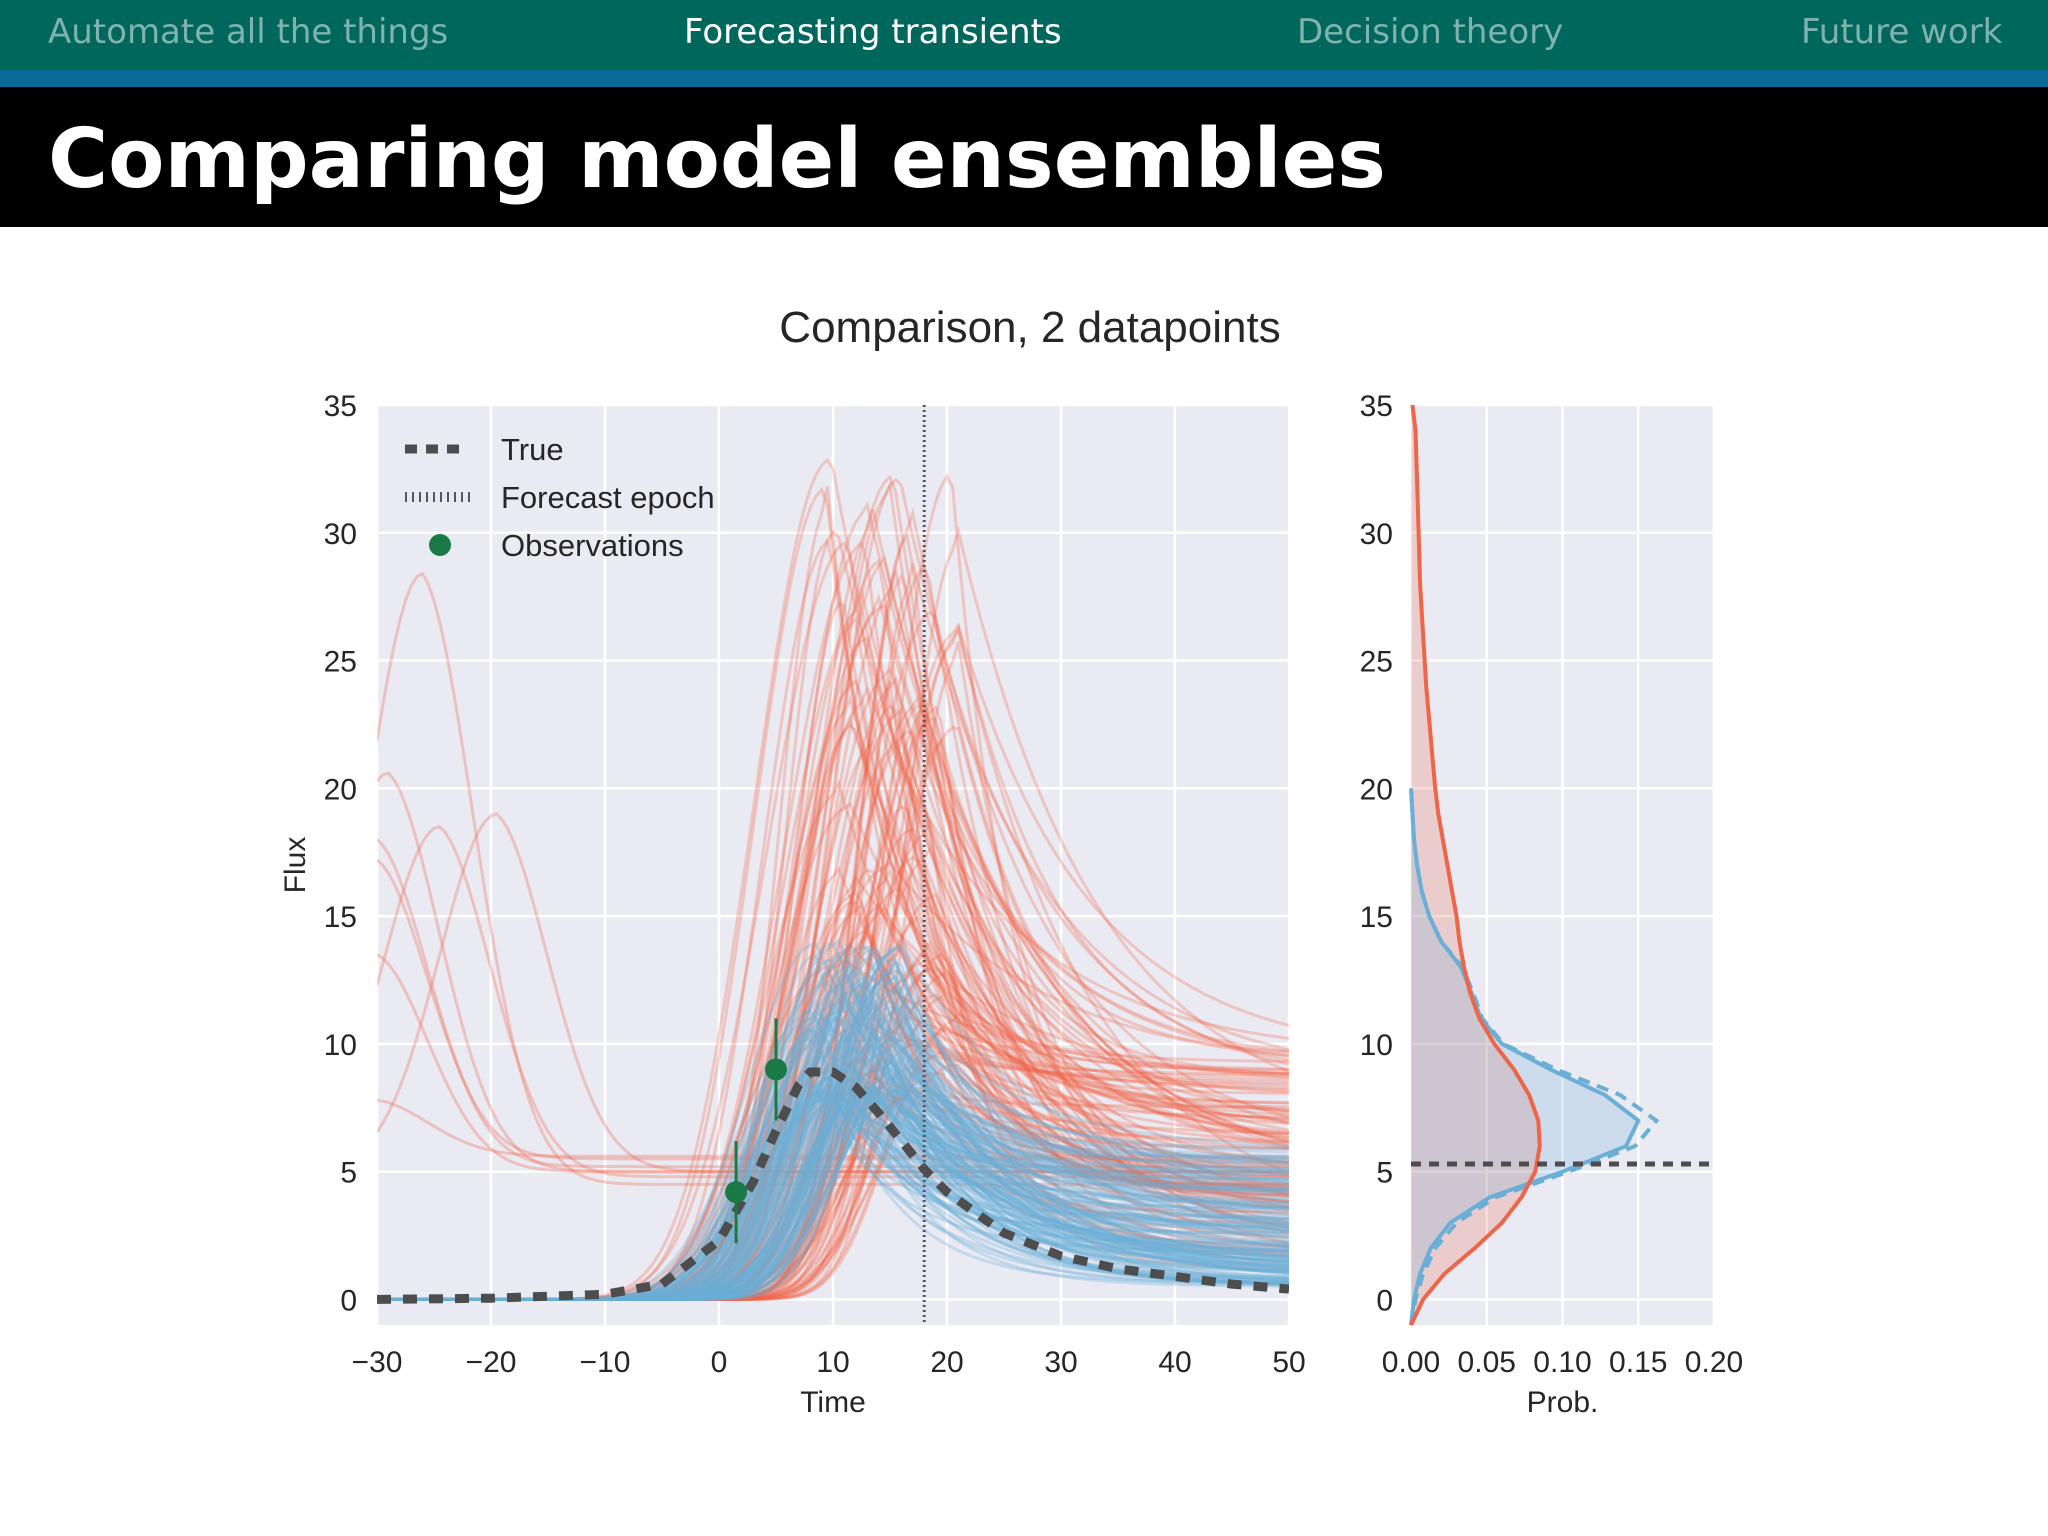 This screenshot has height=1536, width=2048. Describe the element at coordinates (348, 1300) in the screenshot. I see `y-tick-label: 0` at that location.